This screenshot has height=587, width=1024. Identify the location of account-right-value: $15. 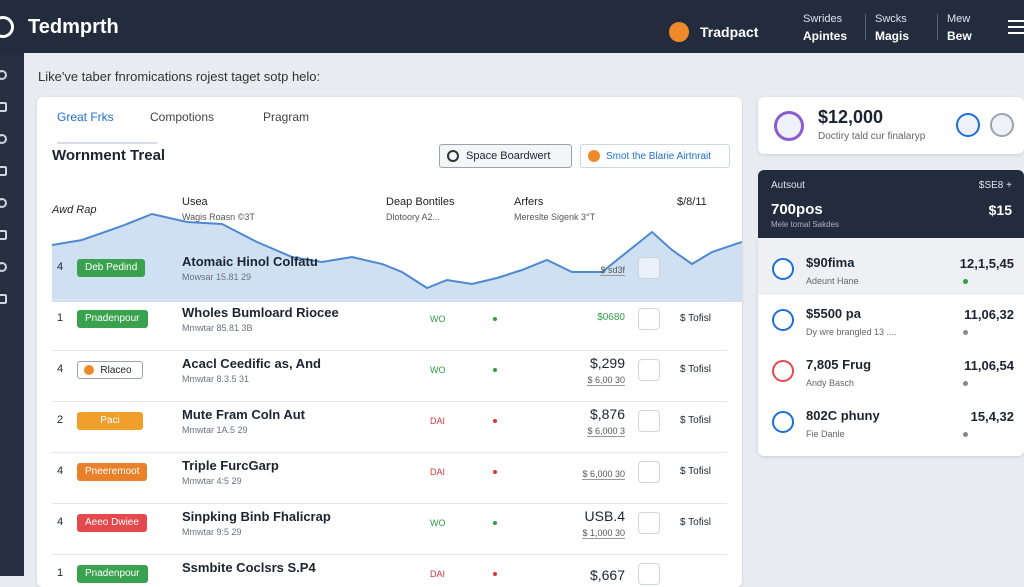
(1000, 210).